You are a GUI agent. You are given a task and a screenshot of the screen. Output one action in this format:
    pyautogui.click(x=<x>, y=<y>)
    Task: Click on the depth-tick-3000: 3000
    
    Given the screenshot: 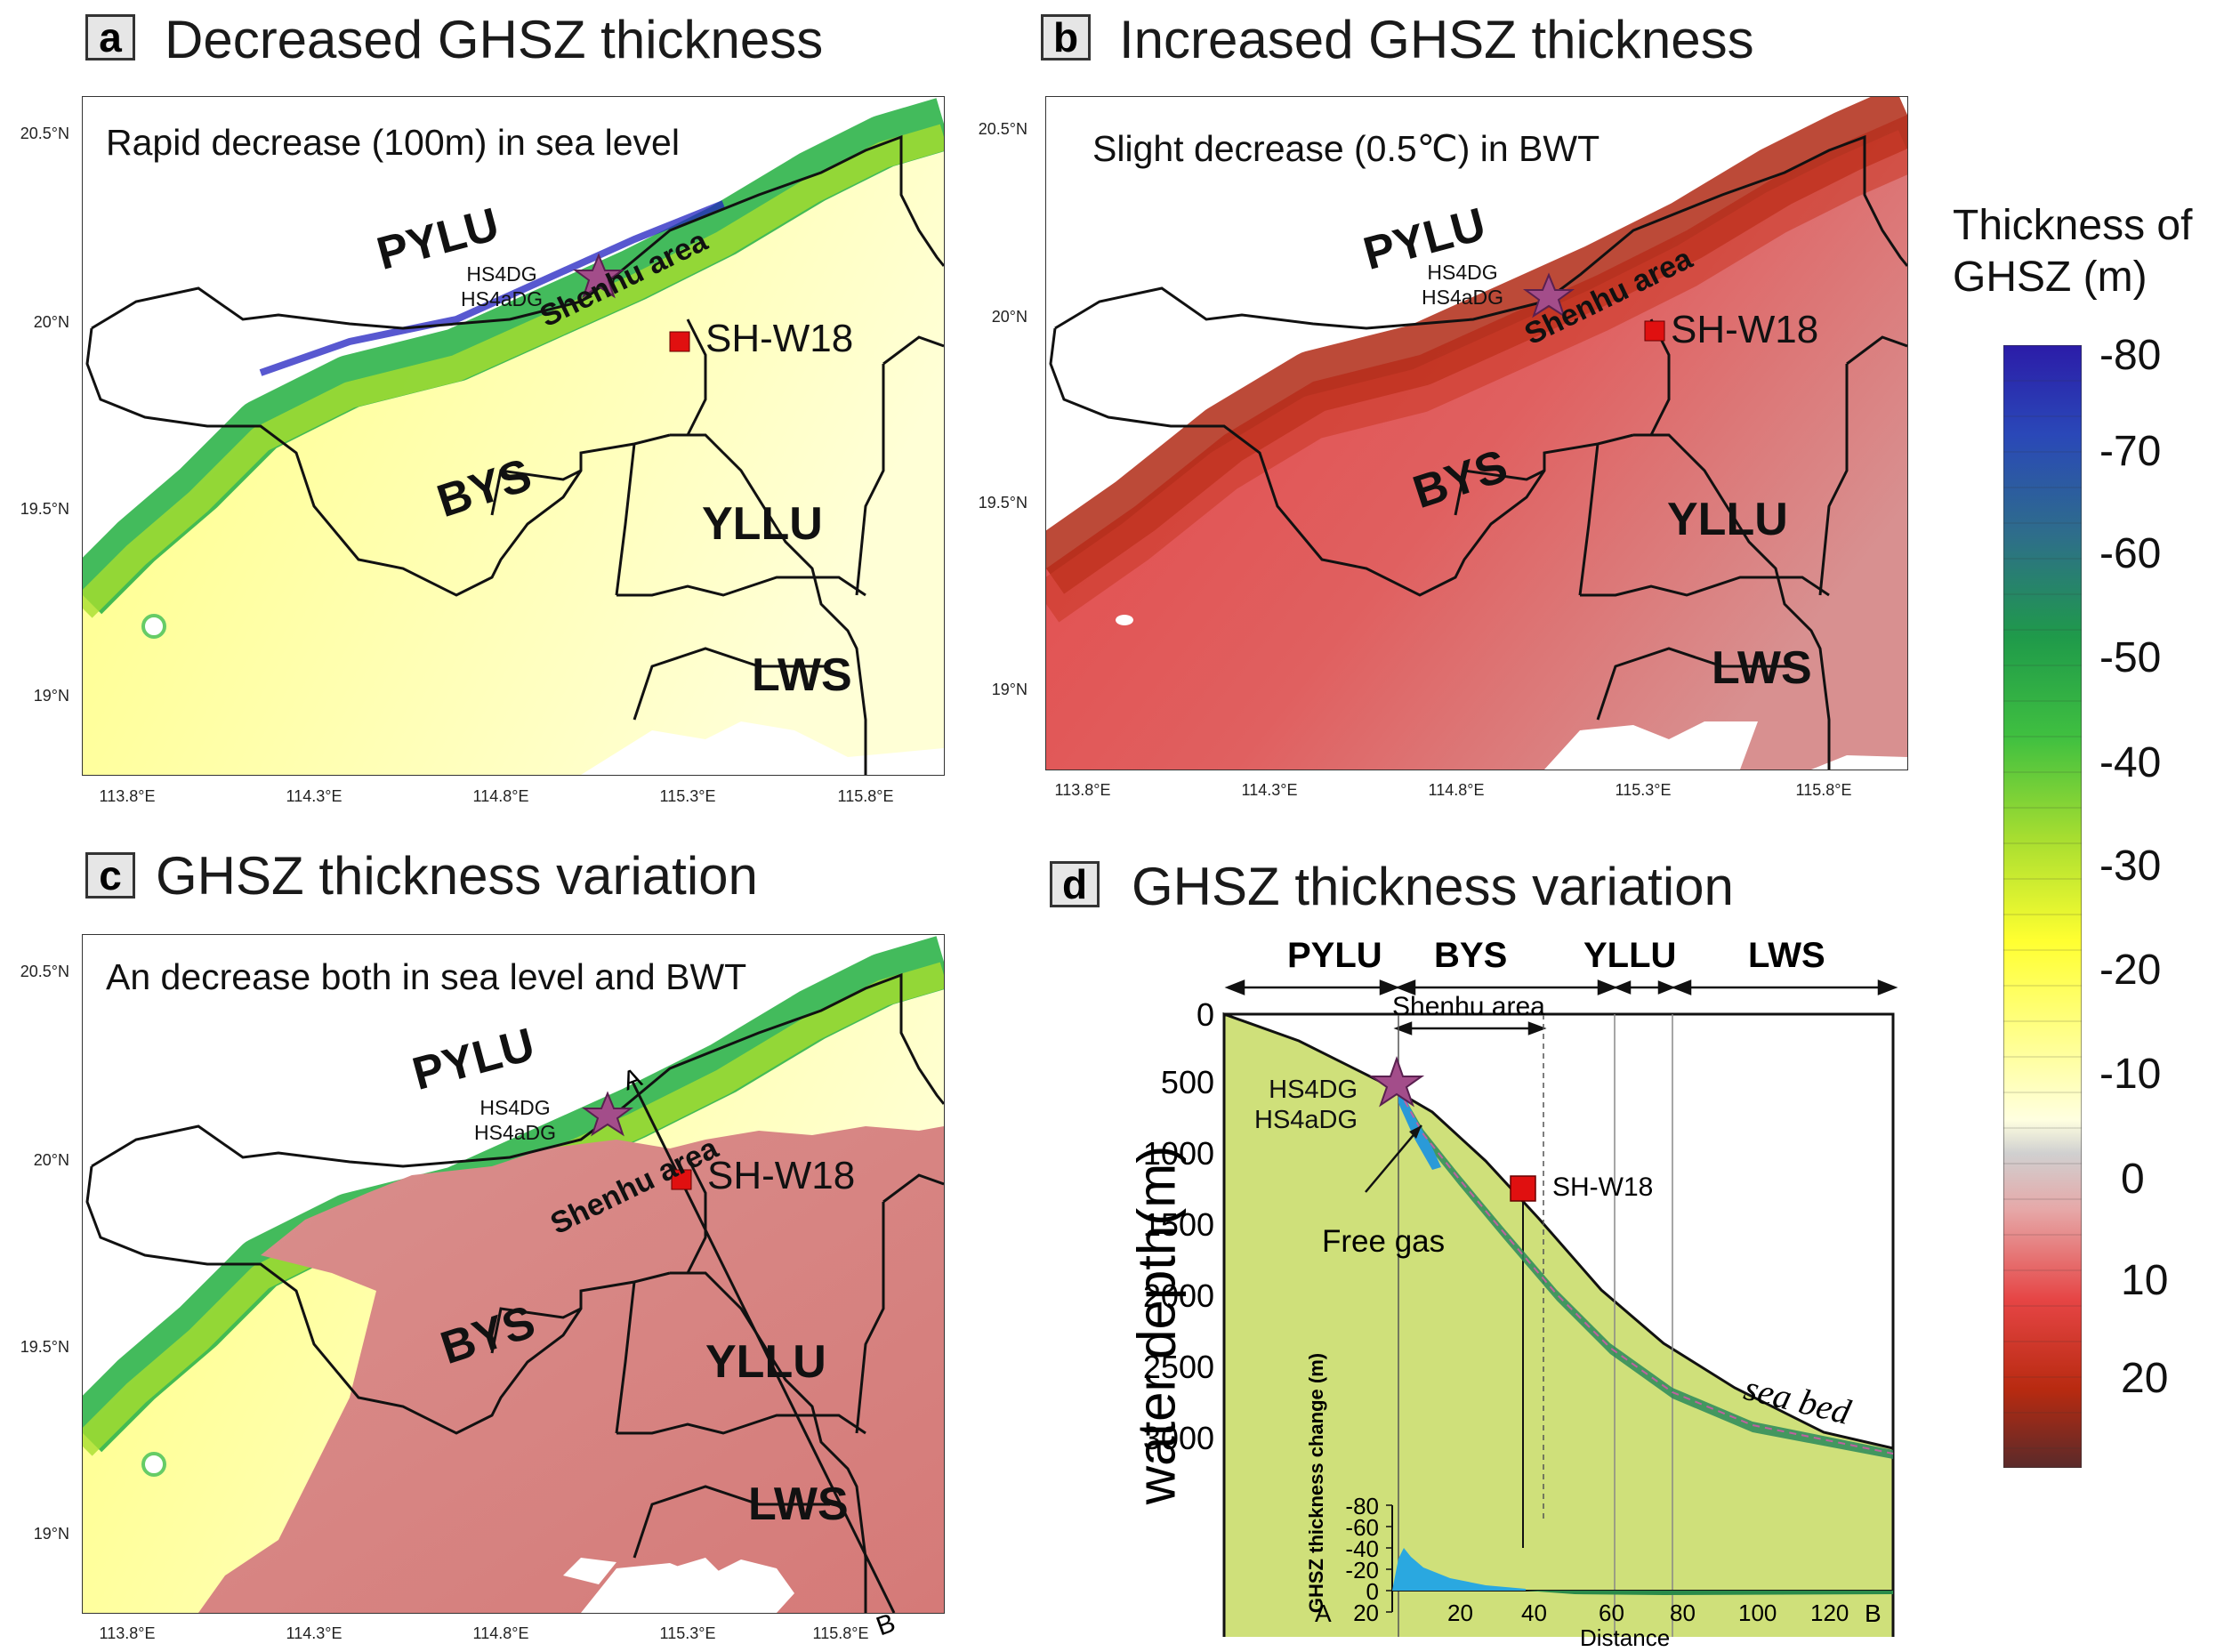 What is the action you would take?
    pyautogui.click(x=1178, y=1438)
    